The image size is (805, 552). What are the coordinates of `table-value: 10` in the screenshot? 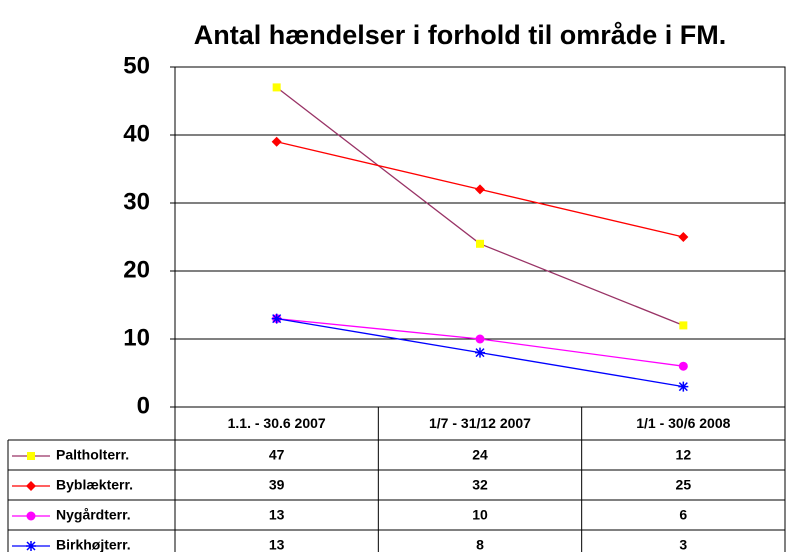 It's located at (480, 515).